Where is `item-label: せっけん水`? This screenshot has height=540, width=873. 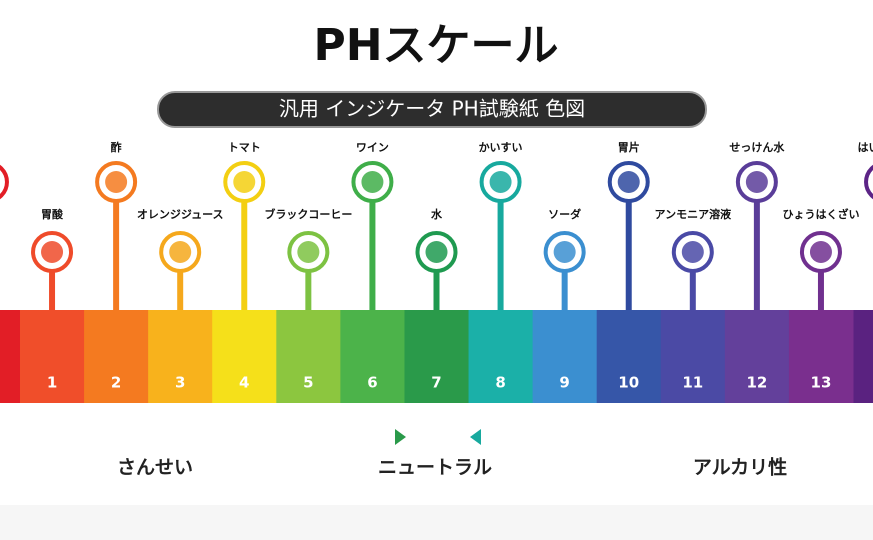 item-label: せっけん水 is located at coordinates (757, 147).